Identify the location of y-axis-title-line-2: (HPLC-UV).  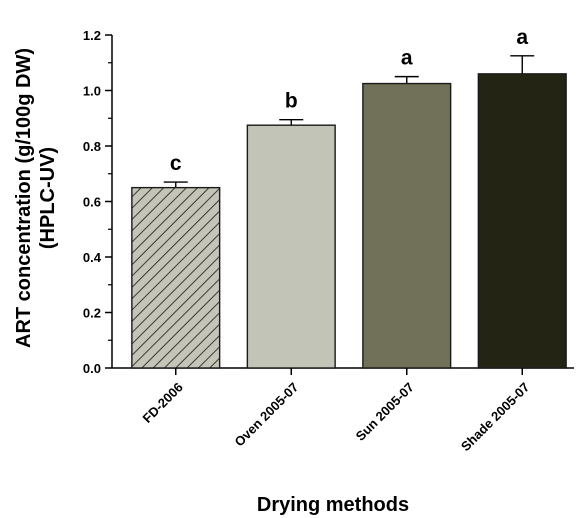
(48, 198).